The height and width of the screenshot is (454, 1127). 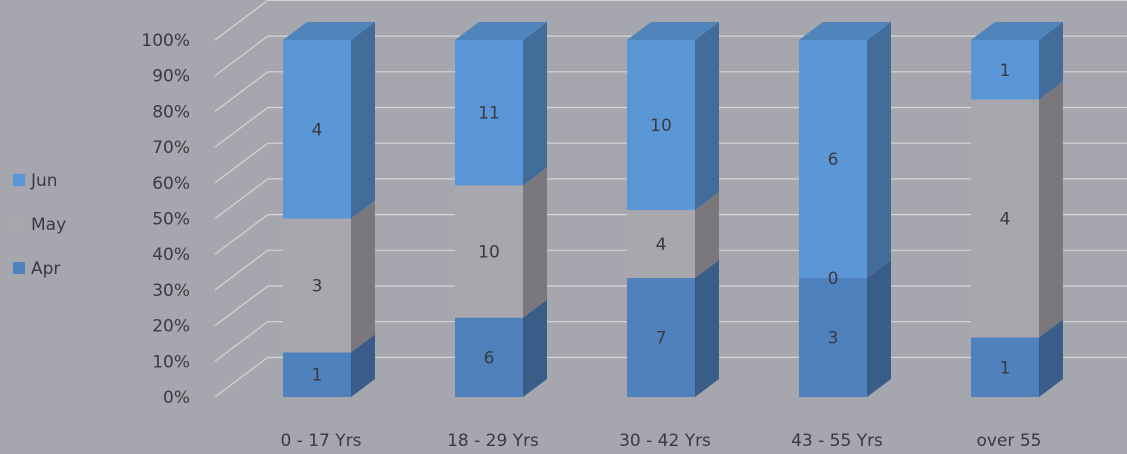 I want to click on data-label-0-17-yrs-apr: 1, so click(x=317, y=376).